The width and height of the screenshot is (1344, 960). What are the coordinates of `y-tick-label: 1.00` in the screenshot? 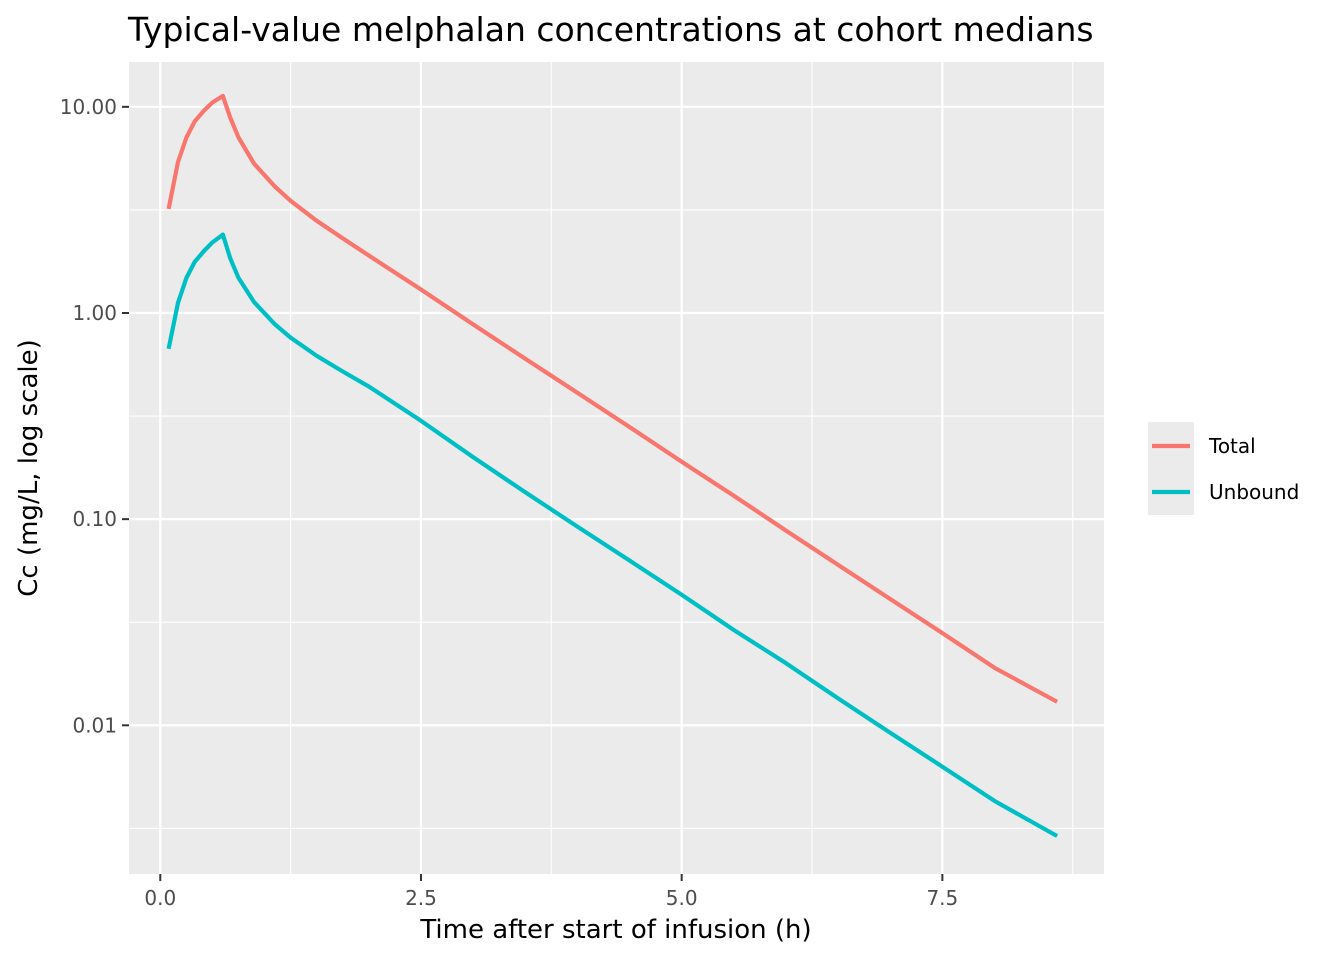 It's located at (94, 313).